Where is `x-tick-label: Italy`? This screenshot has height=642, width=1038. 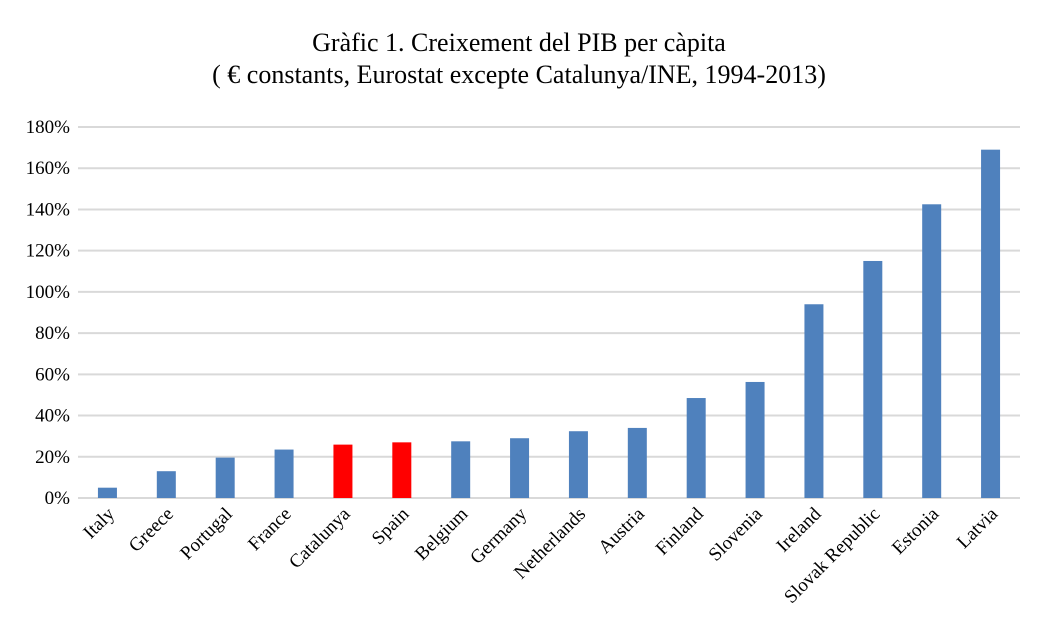
x-tick-label: Italy is located at coordinates (99, 523).